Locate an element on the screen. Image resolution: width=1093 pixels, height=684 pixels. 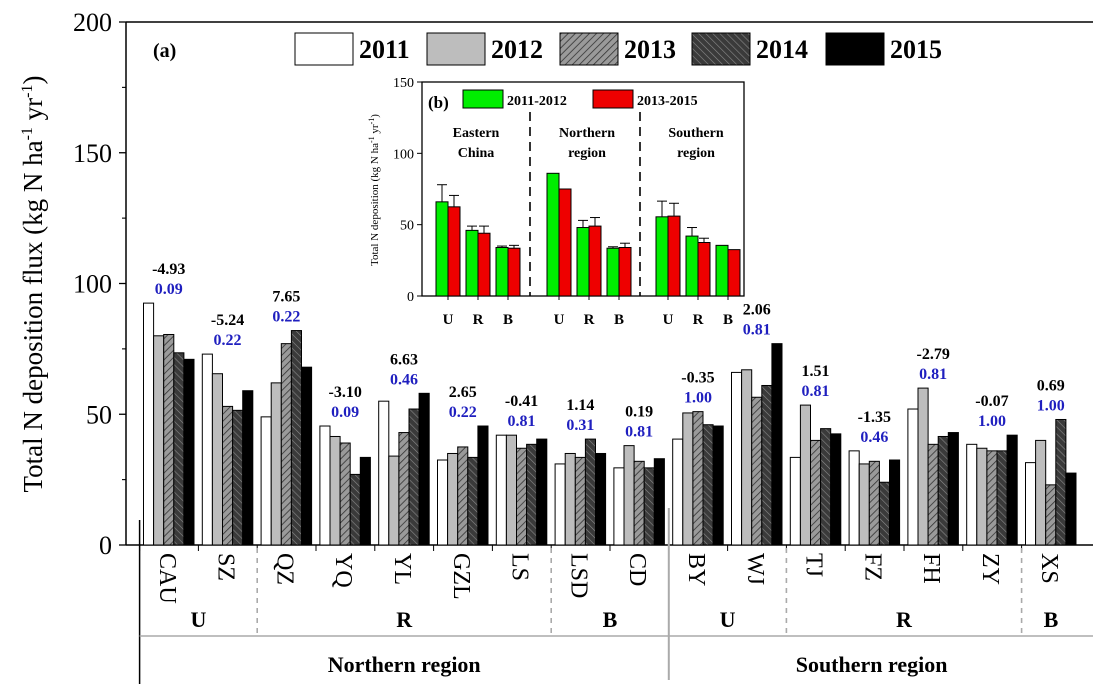
bar-2015-WJ is located at coordinates (777, 444).